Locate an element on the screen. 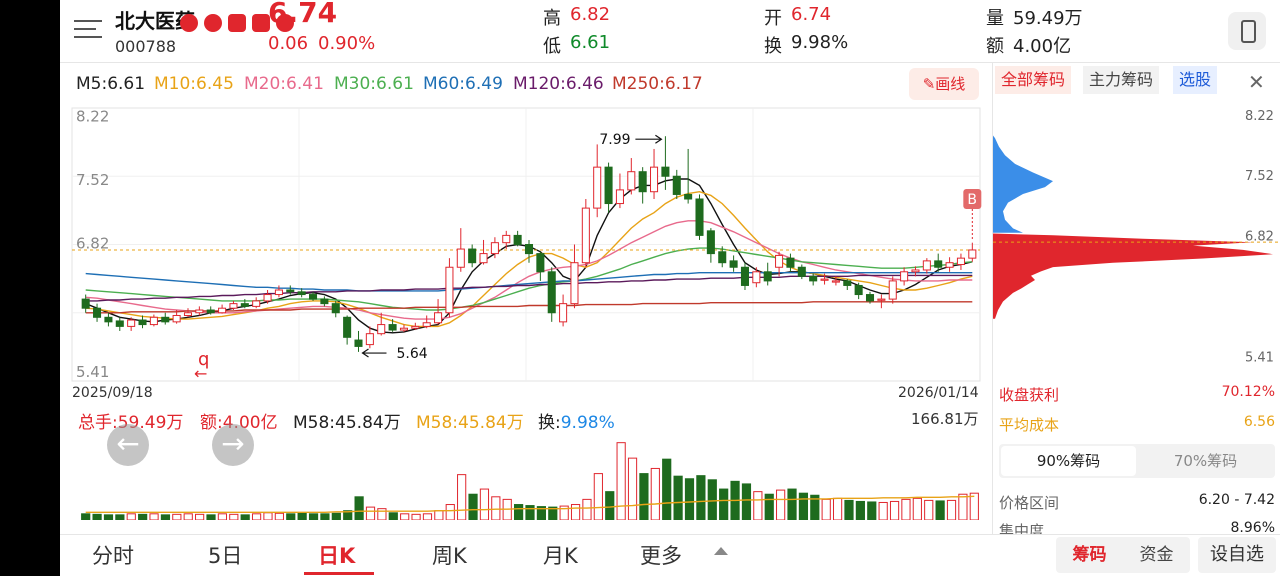 The image size is (1280, 576). high-value: 6.82 is located at coordinates (590, 14).